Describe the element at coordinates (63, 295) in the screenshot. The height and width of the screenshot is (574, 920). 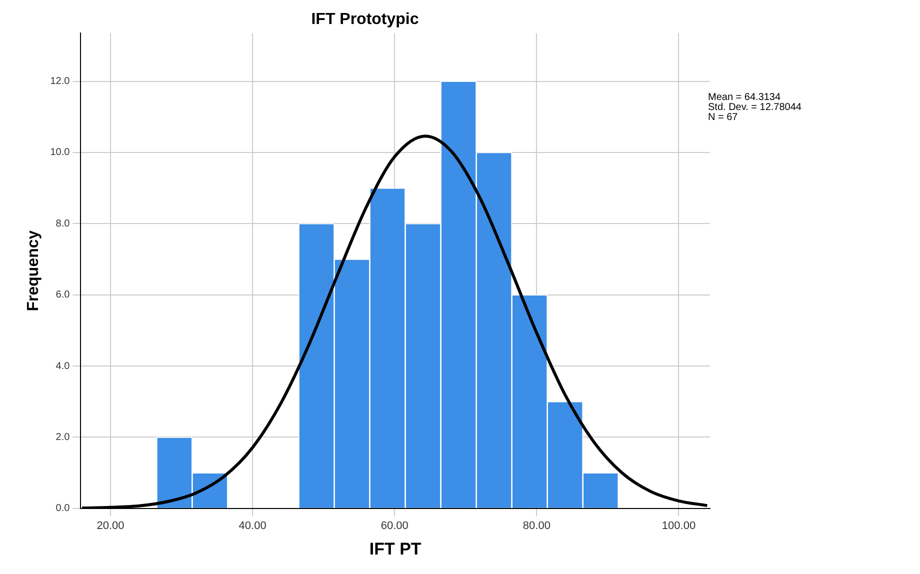
I see `y-tick-label: 6.0` at that location.